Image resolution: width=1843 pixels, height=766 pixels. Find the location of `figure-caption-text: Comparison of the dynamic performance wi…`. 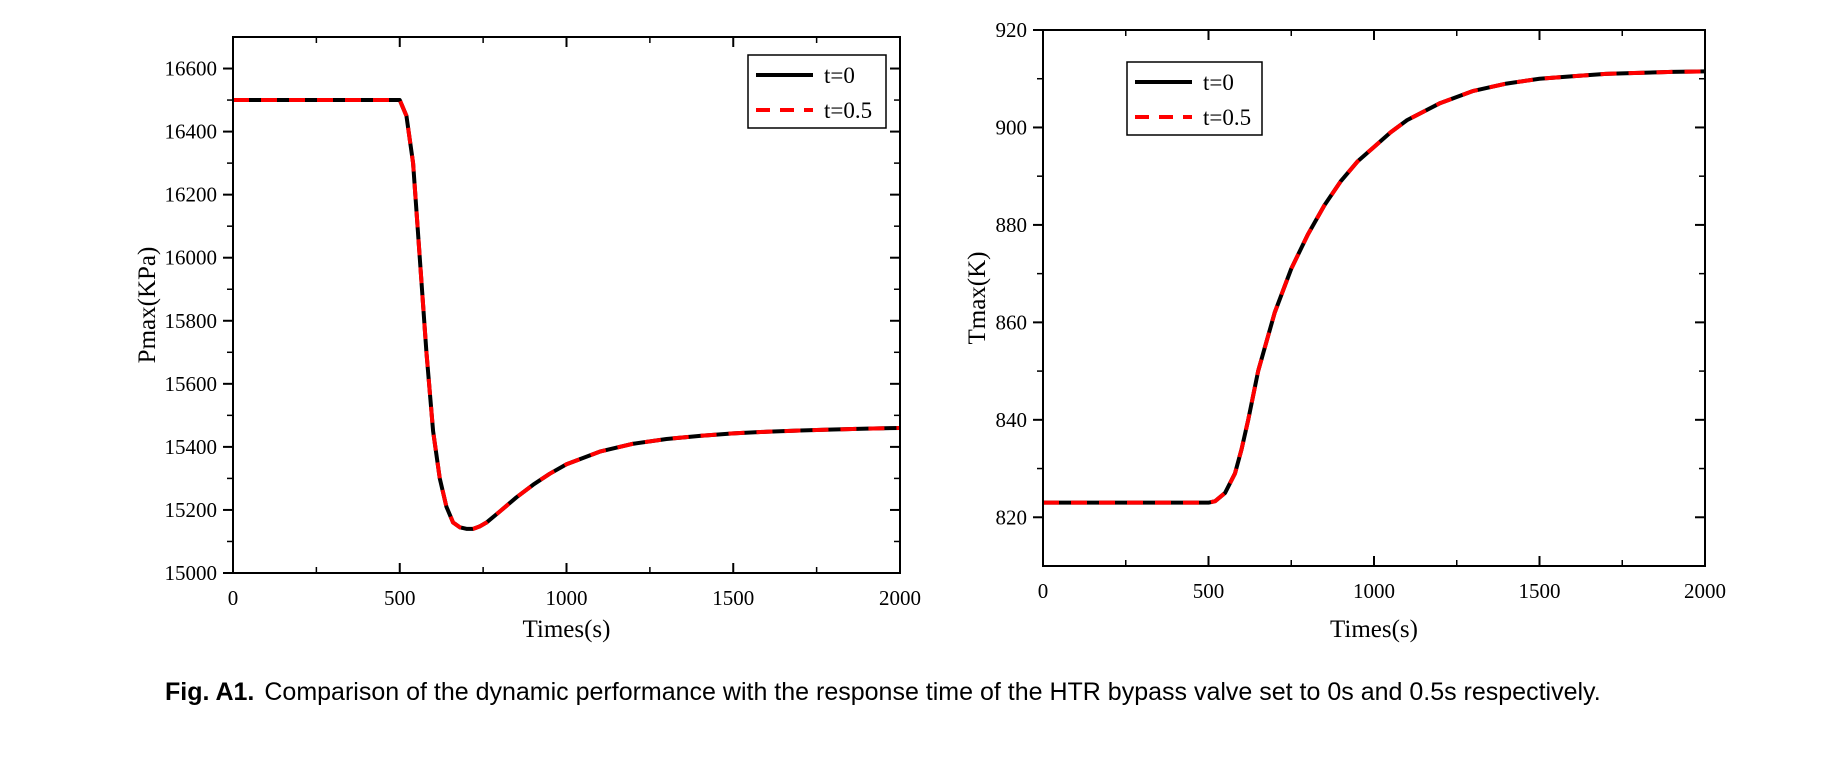

figure-caption-text: Comparison of the dynamic performance wi… is located at coordinates (932, 692).